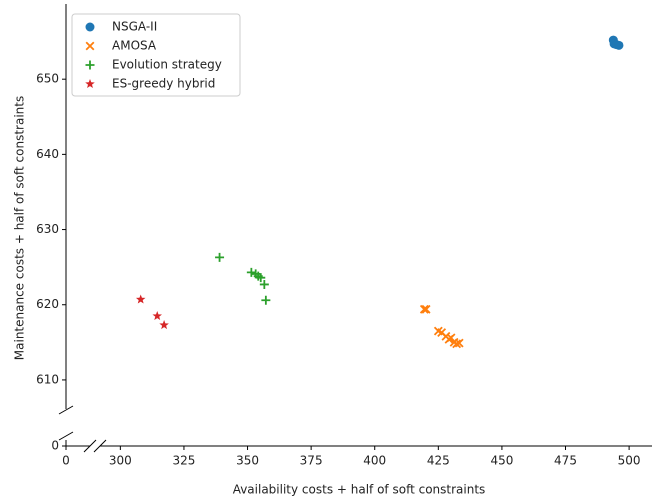 The width and height of the screenshot is (657, 500). Describe the element at coordinates (247, 461) in the screenshot. I see `x-tick-label: 350` at that location.